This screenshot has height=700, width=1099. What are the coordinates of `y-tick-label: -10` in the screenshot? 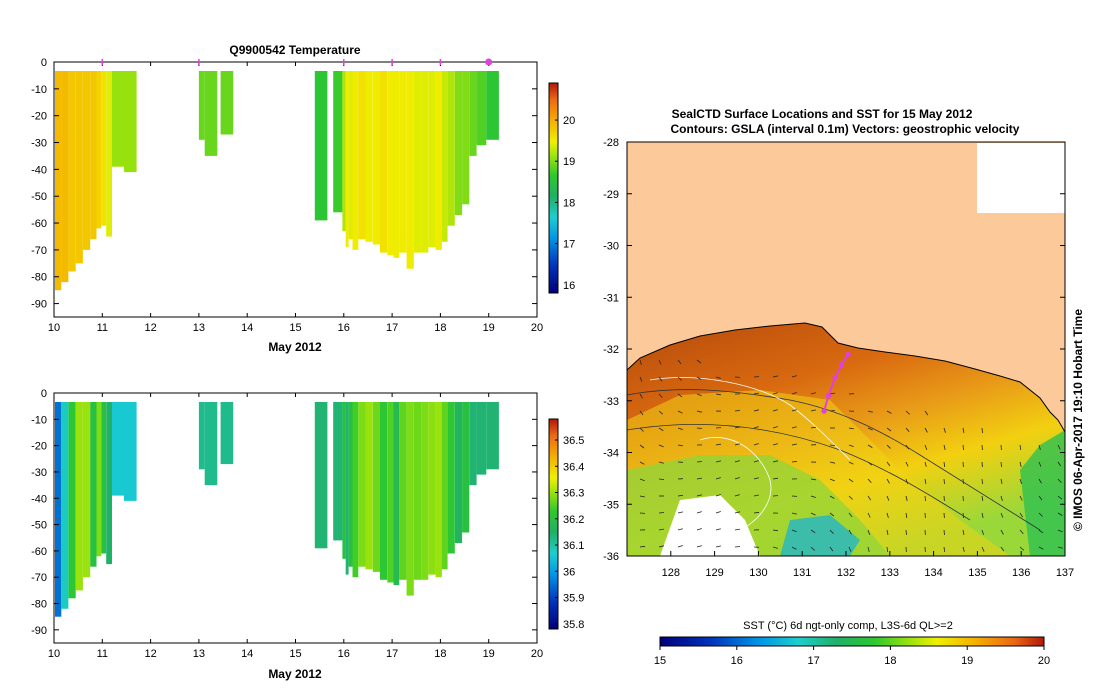 It's located at (39, 420).